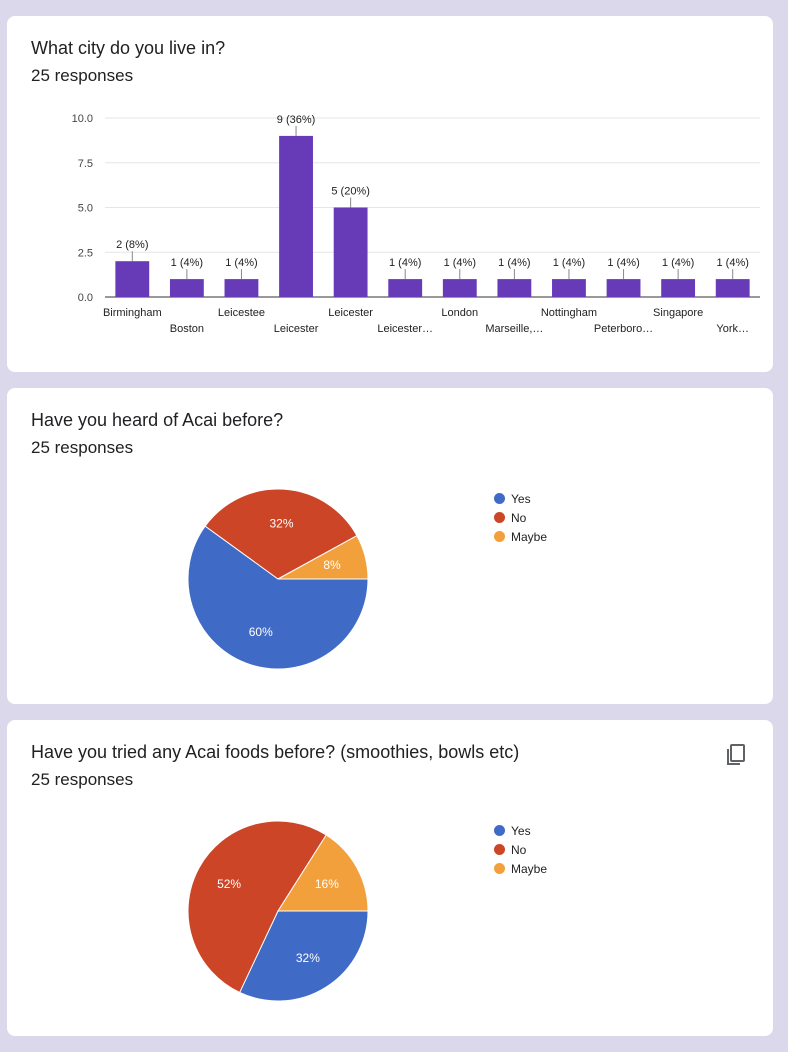  What do you see at coordinates (82, 119) in the screenshot?
I see `y-tick-label: 10.0` at bounding box center [82, 119].